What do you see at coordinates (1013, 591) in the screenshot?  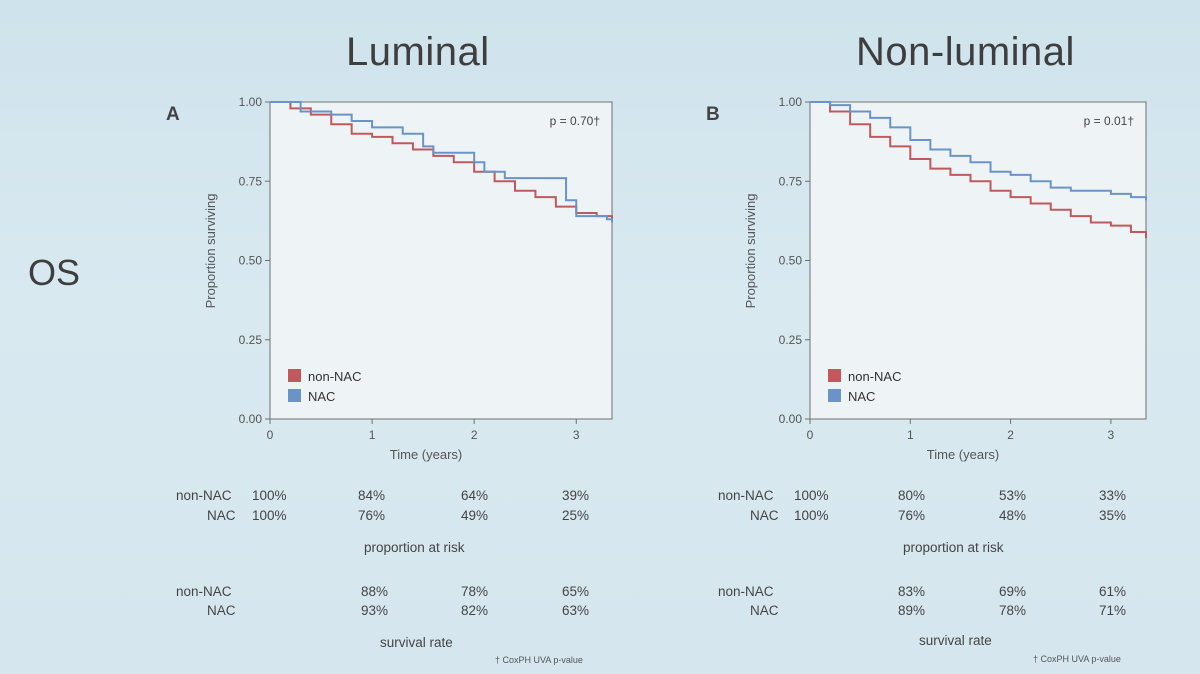 I see `survival-value: 69%` at bounding box center [1013, 591].